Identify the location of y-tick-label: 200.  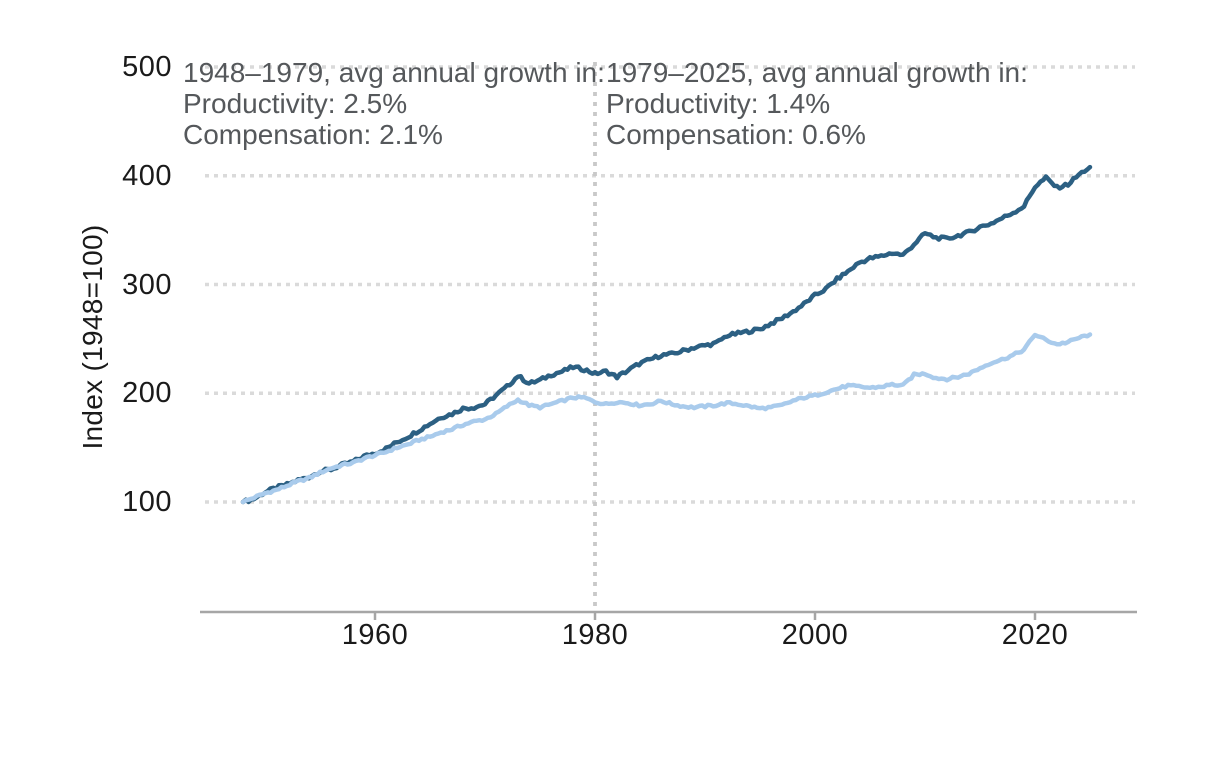
(147, 393).